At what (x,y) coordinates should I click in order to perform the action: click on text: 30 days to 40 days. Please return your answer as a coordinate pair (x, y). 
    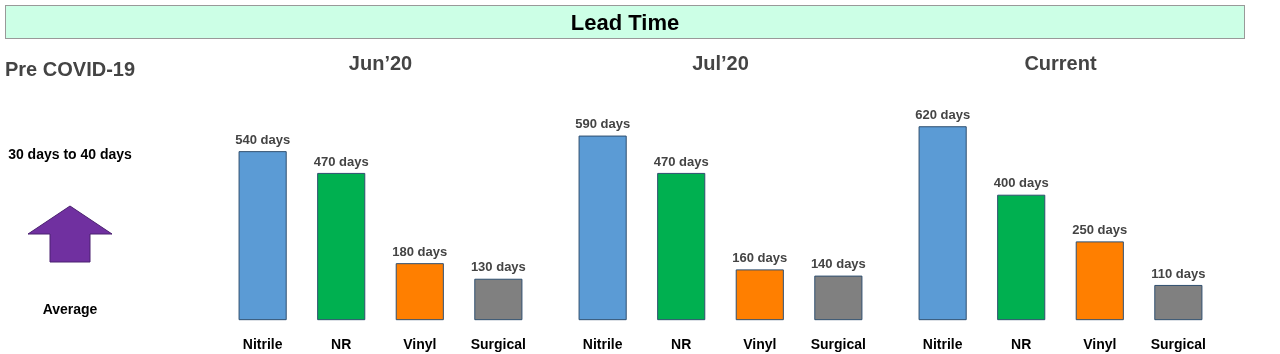
    Looking at the image, I should click on (70, 154).